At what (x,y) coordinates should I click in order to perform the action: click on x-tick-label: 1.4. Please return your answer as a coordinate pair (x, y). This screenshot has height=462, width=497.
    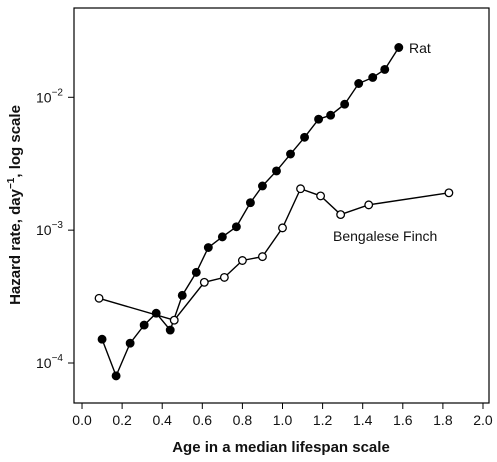
    Looking at the image, I should click on (363, 420).